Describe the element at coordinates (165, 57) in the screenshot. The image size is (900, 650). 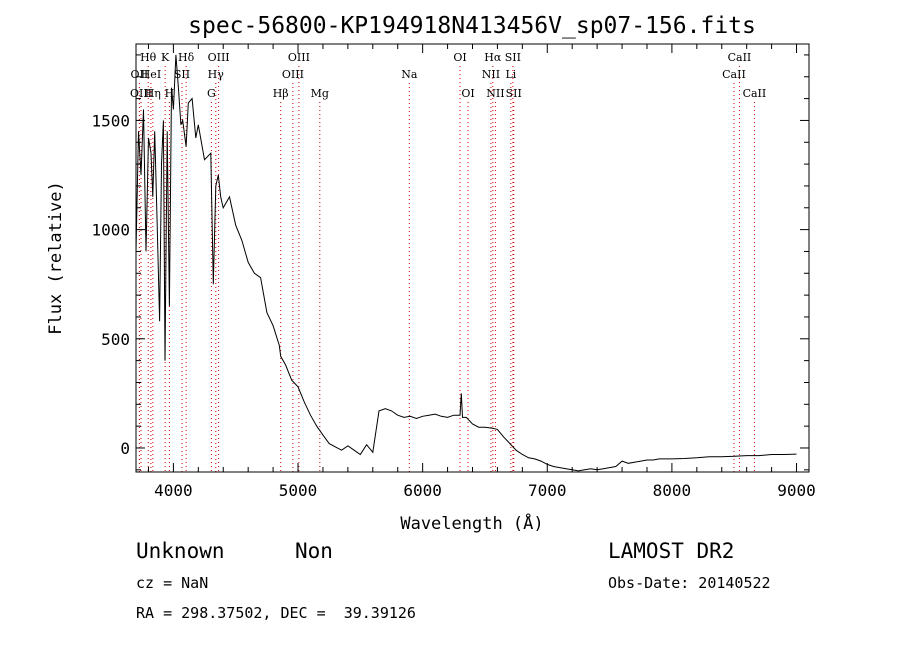
I see `line-marker-label: K` at that location.